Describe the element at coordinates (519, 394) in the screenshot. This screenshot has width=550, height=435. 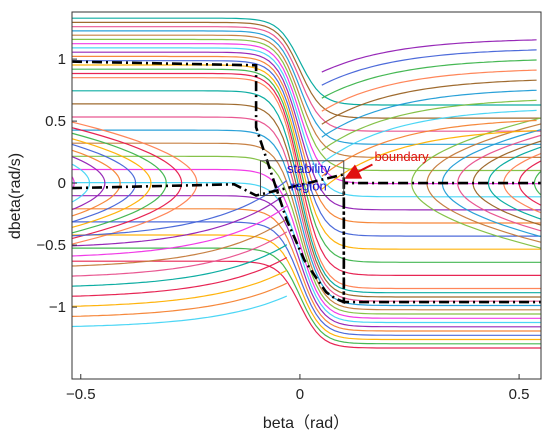
I see `x-tick-label: 0.5` at that location.